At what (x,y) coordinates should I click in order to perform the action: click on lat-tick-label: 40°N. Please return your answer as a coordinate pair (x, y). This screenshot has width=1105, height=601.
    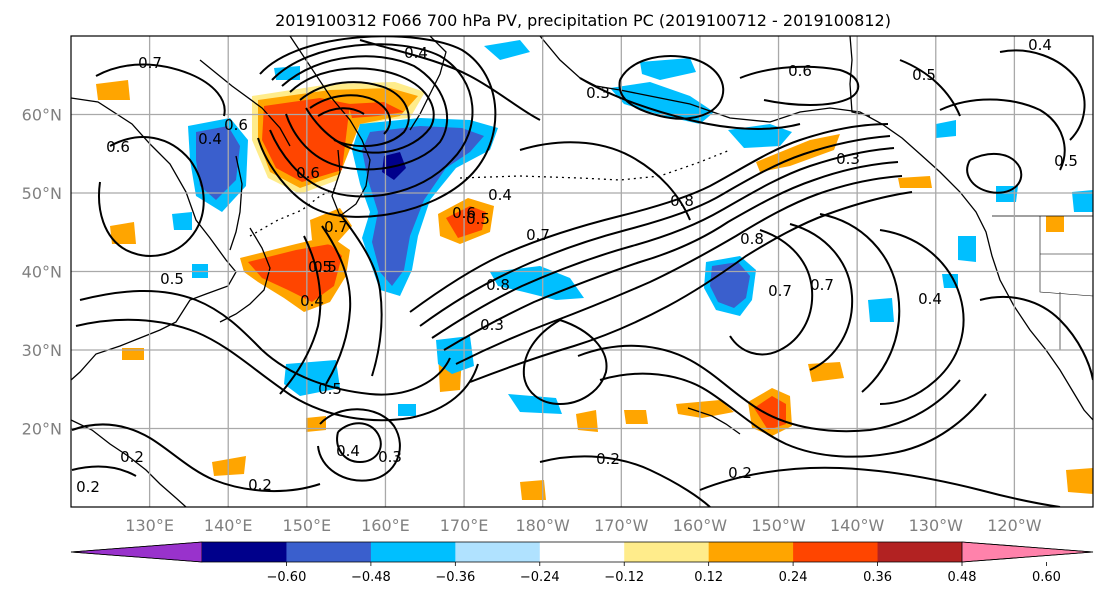
    Looking at the image, I should click on (42, 272).